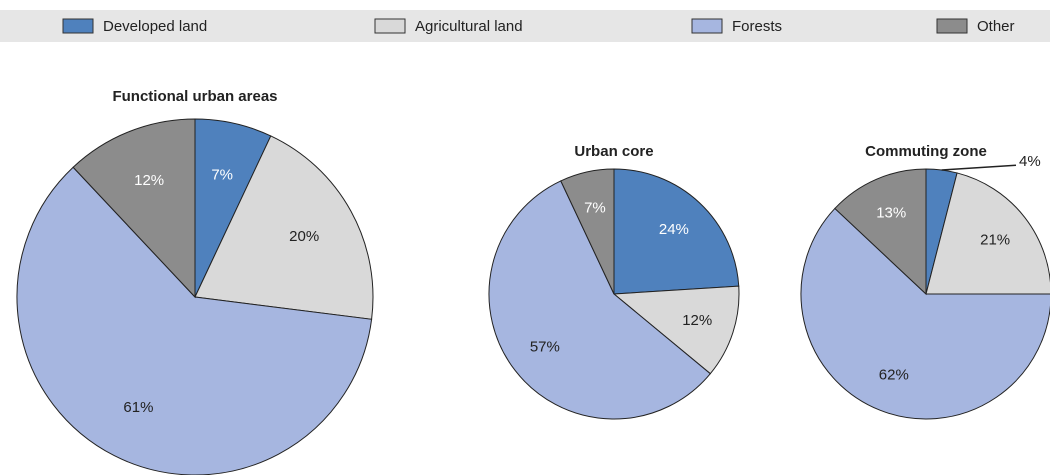 This screenshot has height=475, width=1050. I want to click on legend-label: Agricultural land, so click(469, 26).